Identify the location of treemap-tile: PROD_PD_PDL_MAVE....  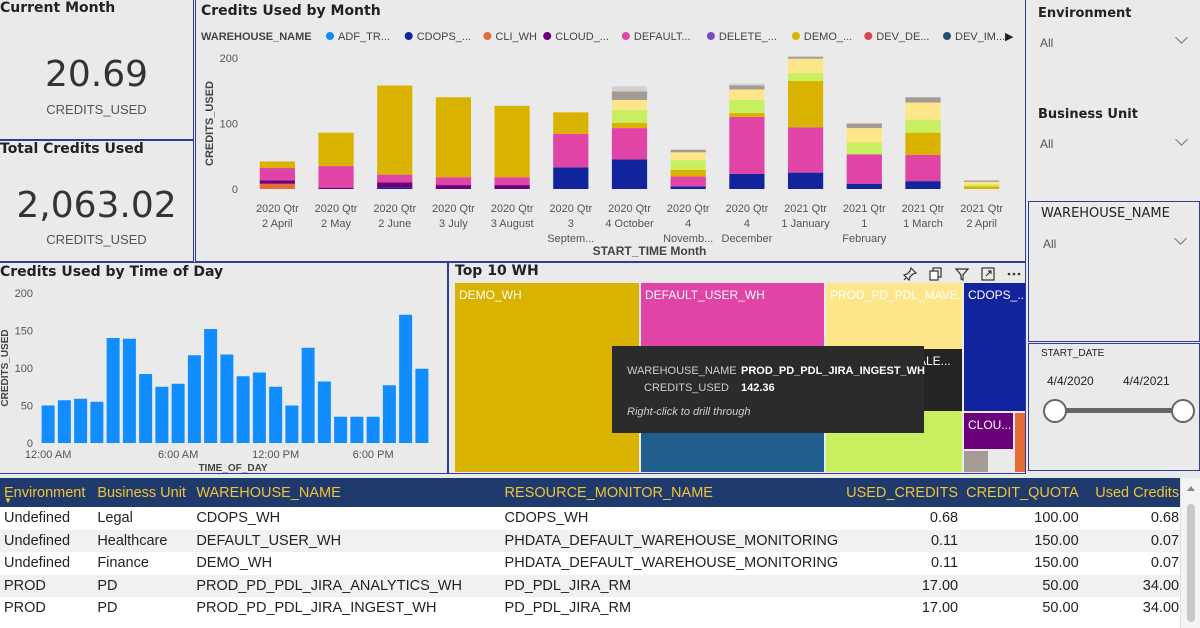
(894, 316).